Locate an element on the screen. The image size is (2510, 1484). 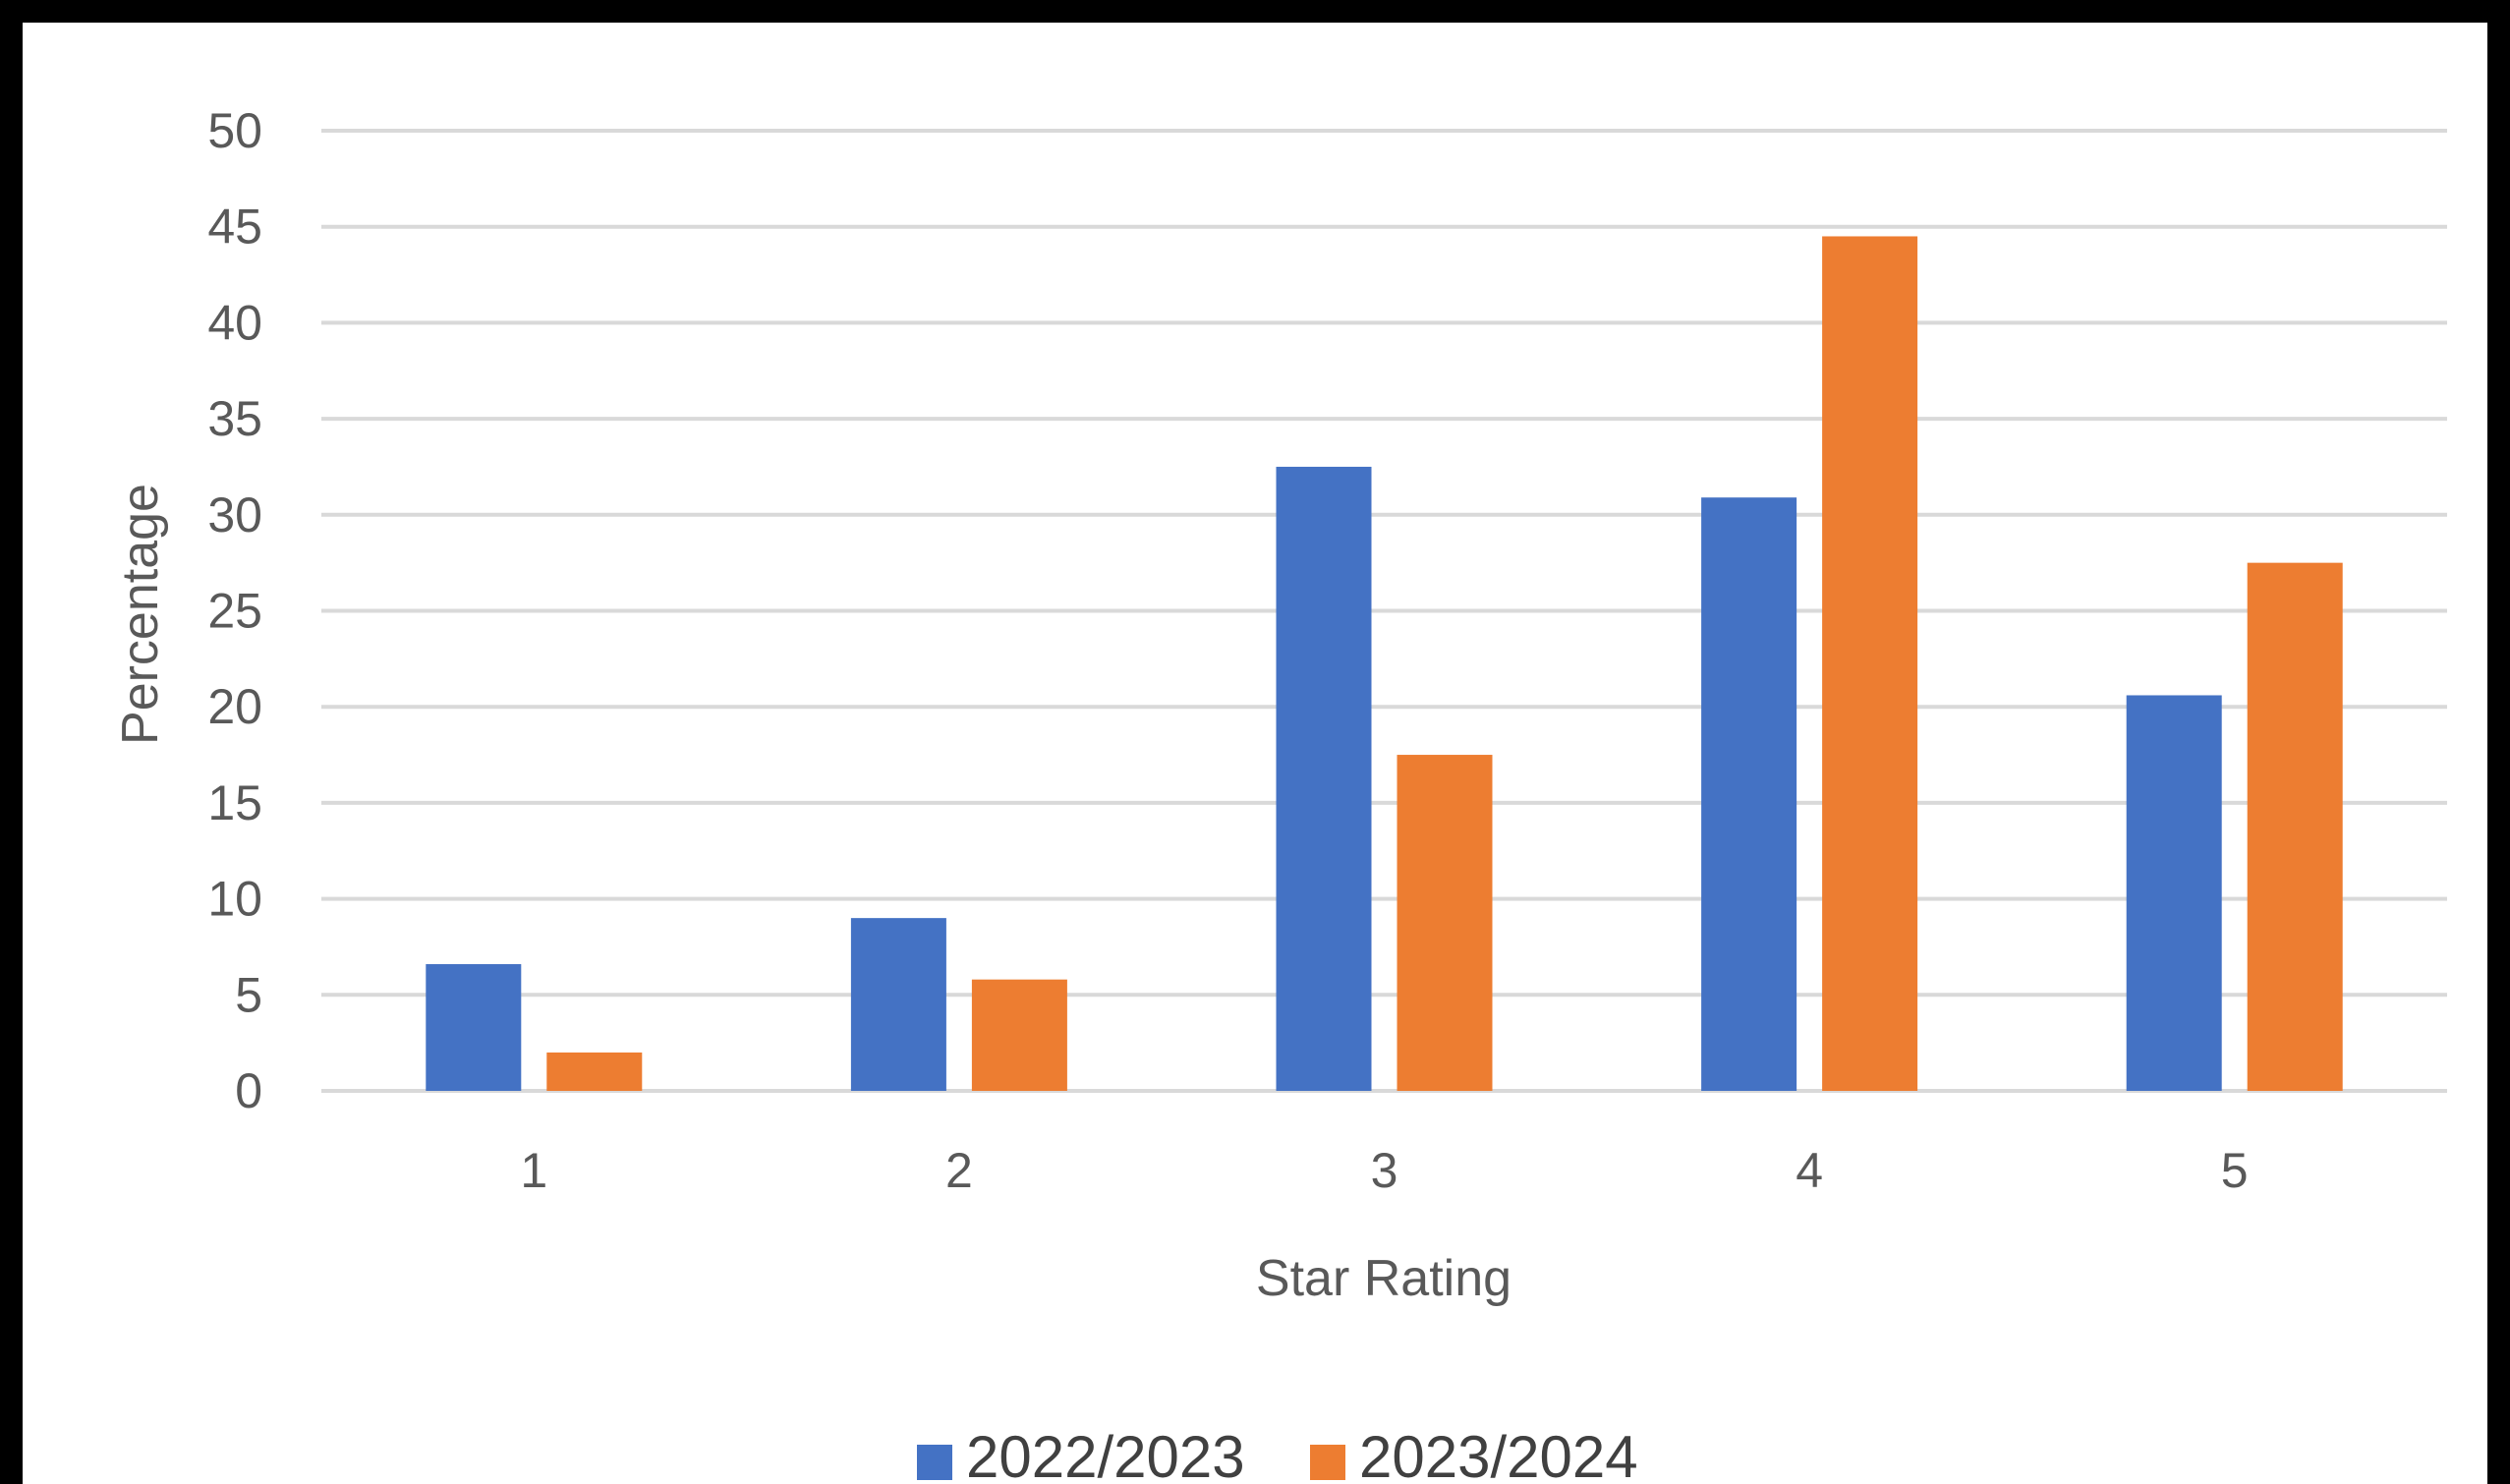
x-axis-tick-labels: 1 2 3 4 5 is located at coordinates (1384, 1170).